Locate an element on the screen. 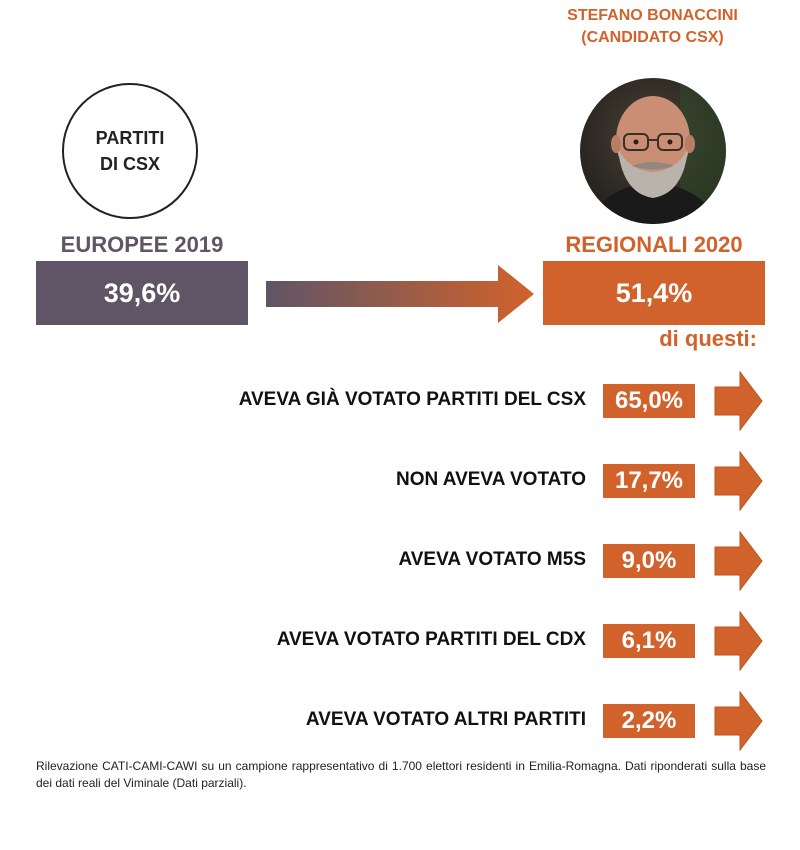 The image size is (800, 850). regionali-value-box: 51,4% is located at coordinates (654, 293).